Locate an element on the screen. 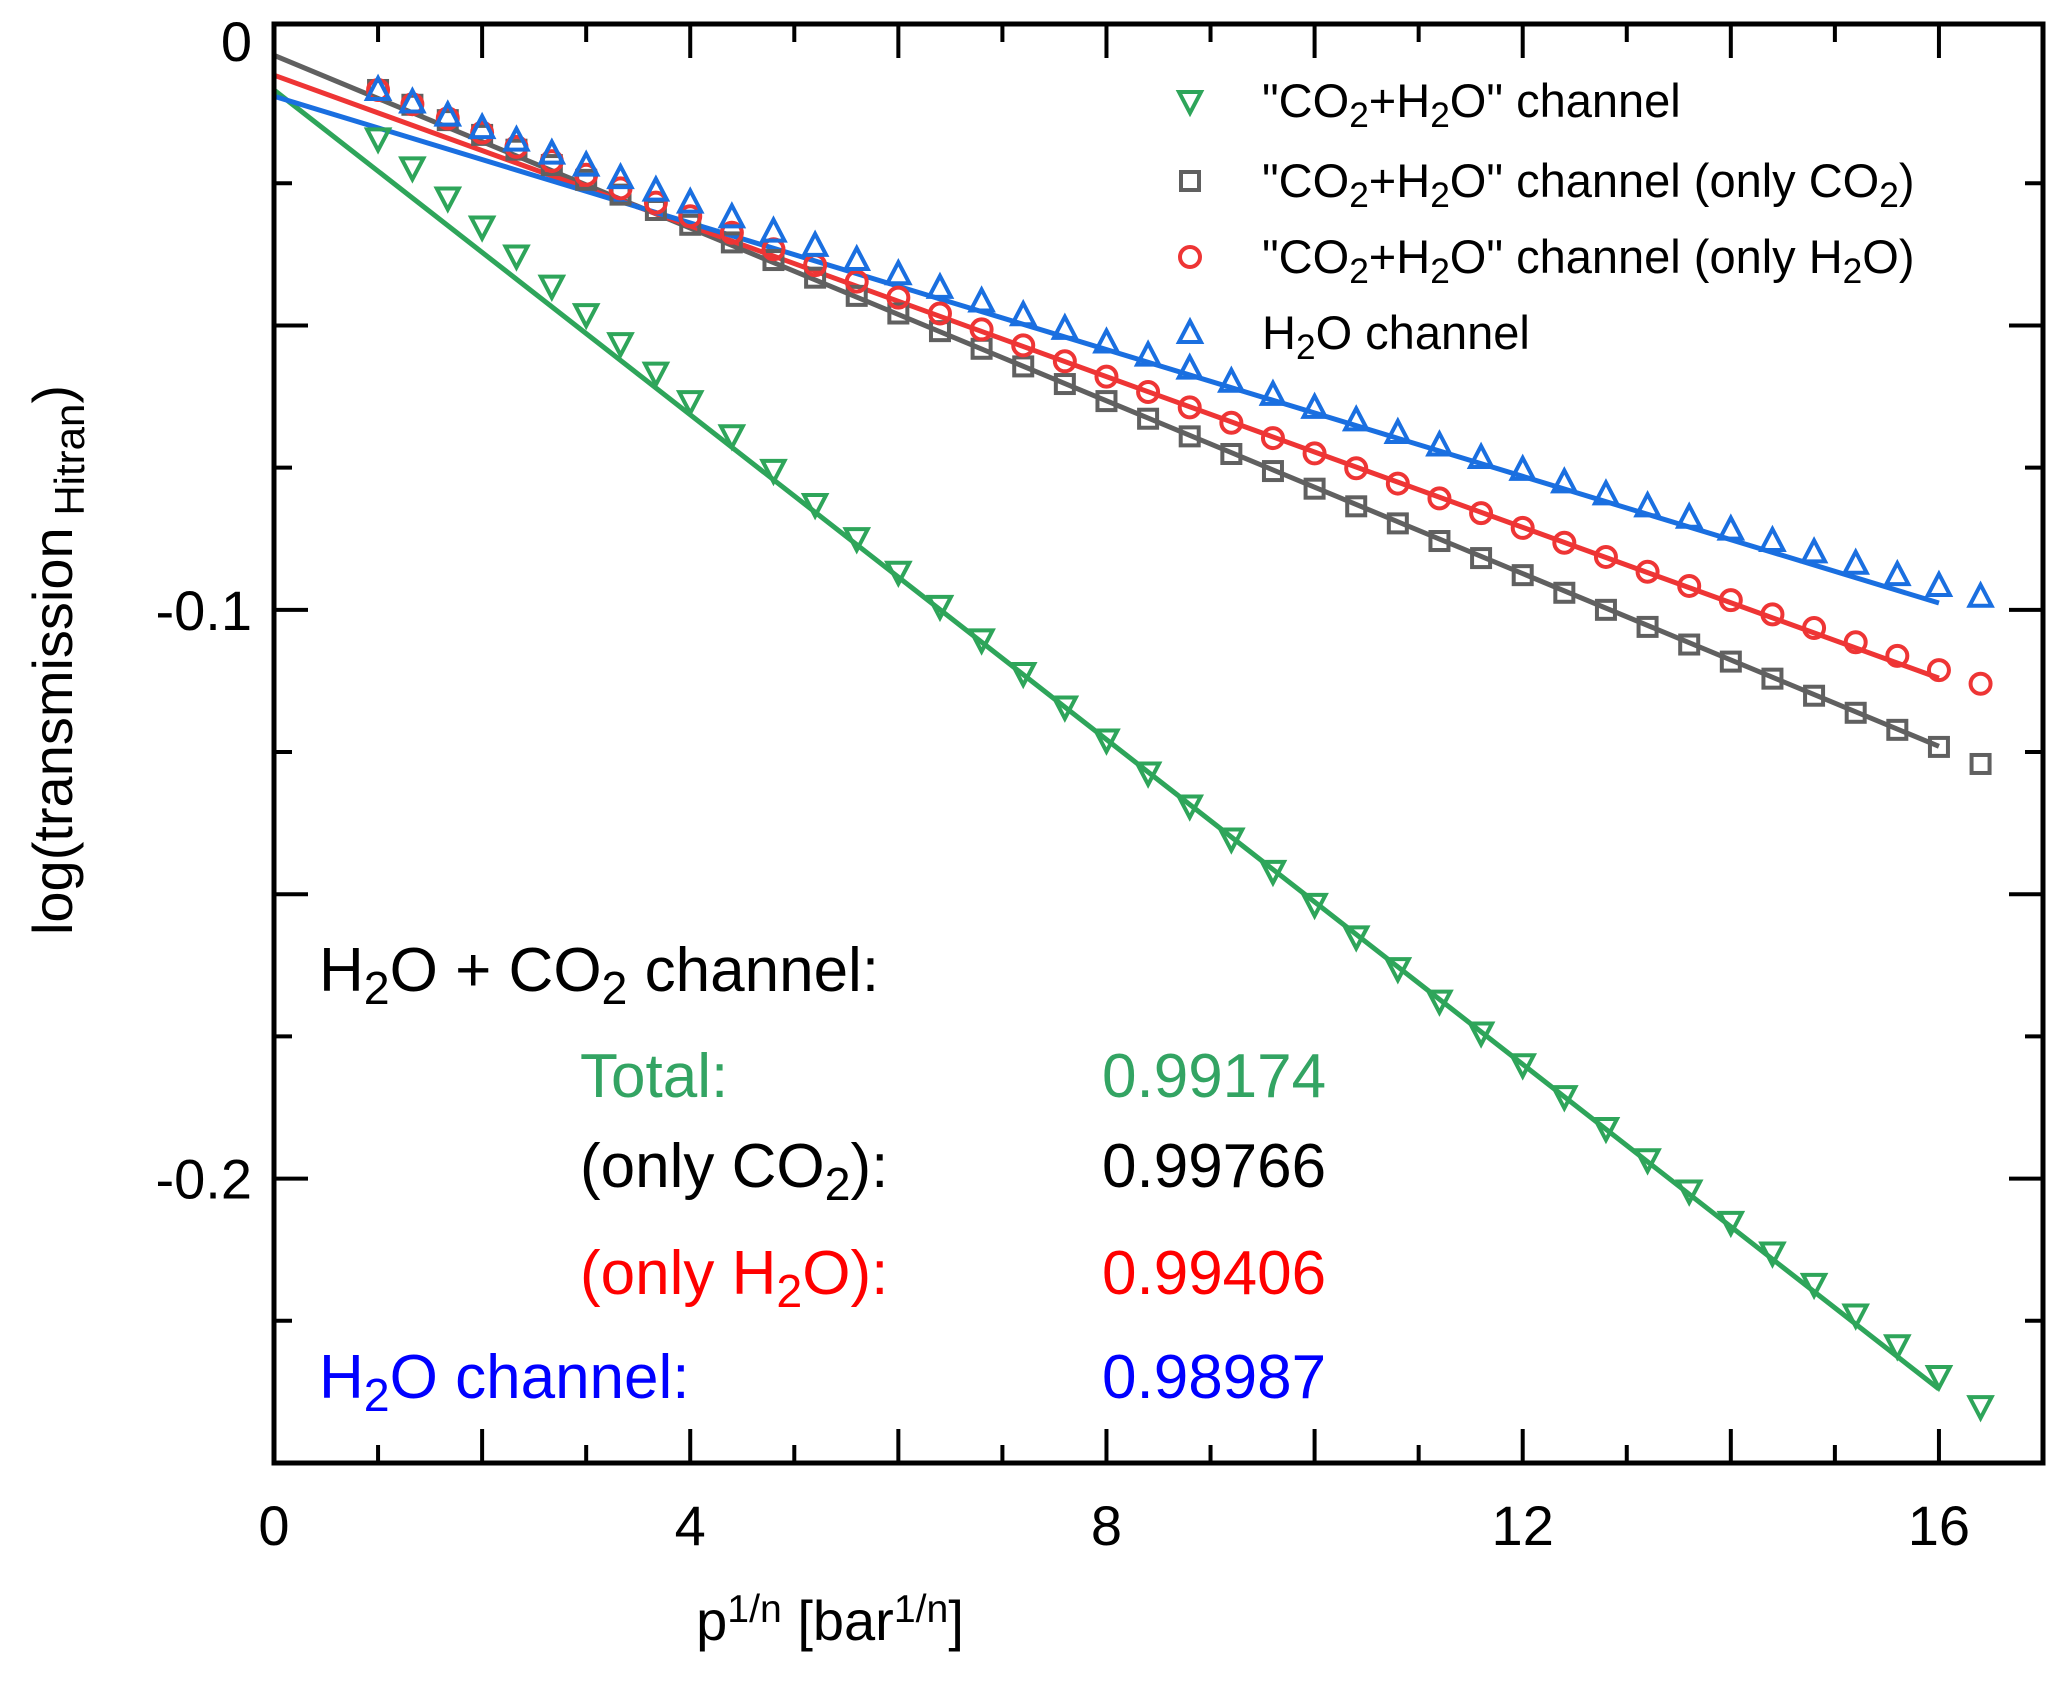 The width and height of the screenshot is (2067, 1699). legend-label: "CO2+H2O" channel (only CO2) is located at coordinates (1588, 184).